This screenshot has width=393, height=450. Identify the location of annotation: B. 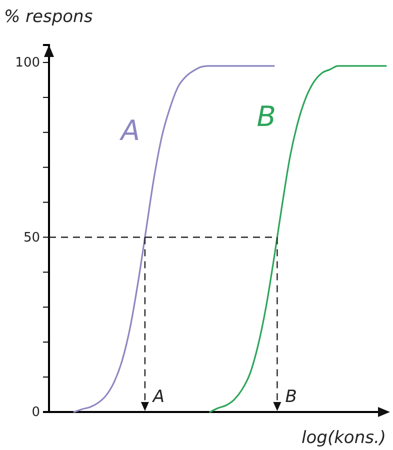
(291, 397).